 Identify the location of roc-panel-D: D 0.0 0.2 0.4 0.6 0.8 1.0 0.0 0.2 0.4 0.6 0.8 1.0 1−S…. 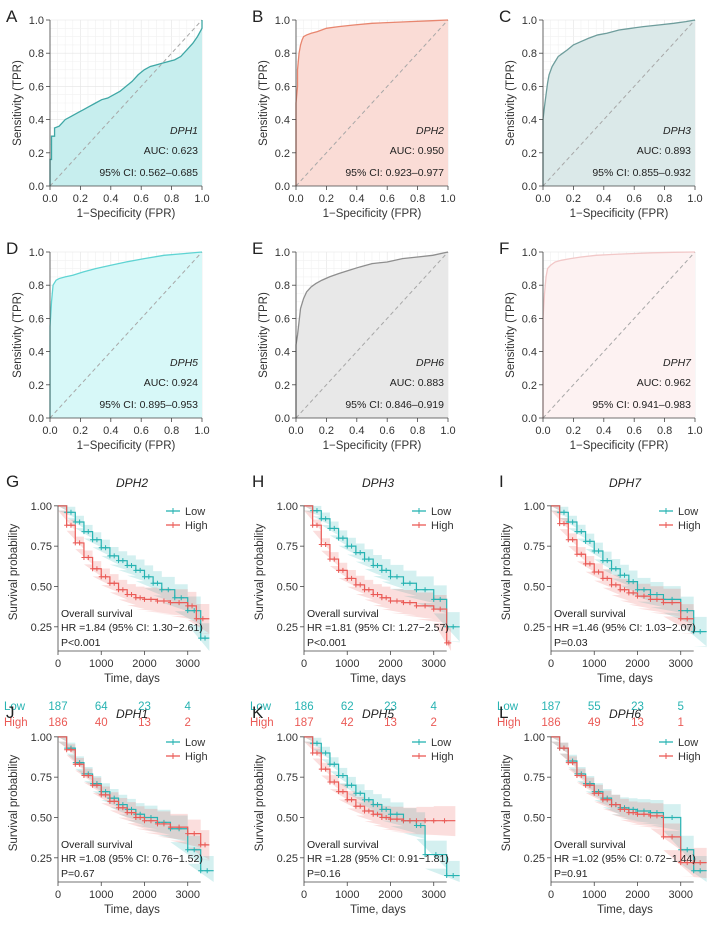
(108, 345).